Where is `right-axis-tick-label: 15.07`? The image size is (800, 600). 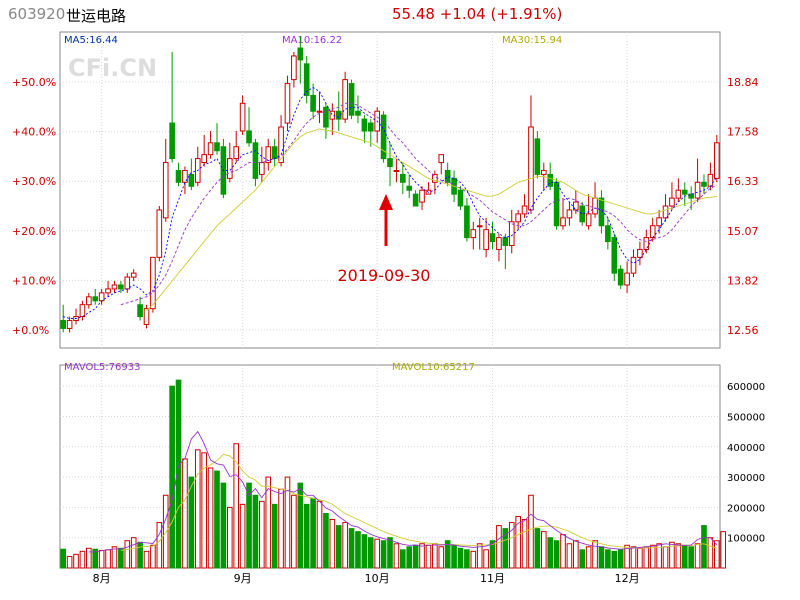
right-axis-tick-label: 15.07 is located at coordinates (743, 231).